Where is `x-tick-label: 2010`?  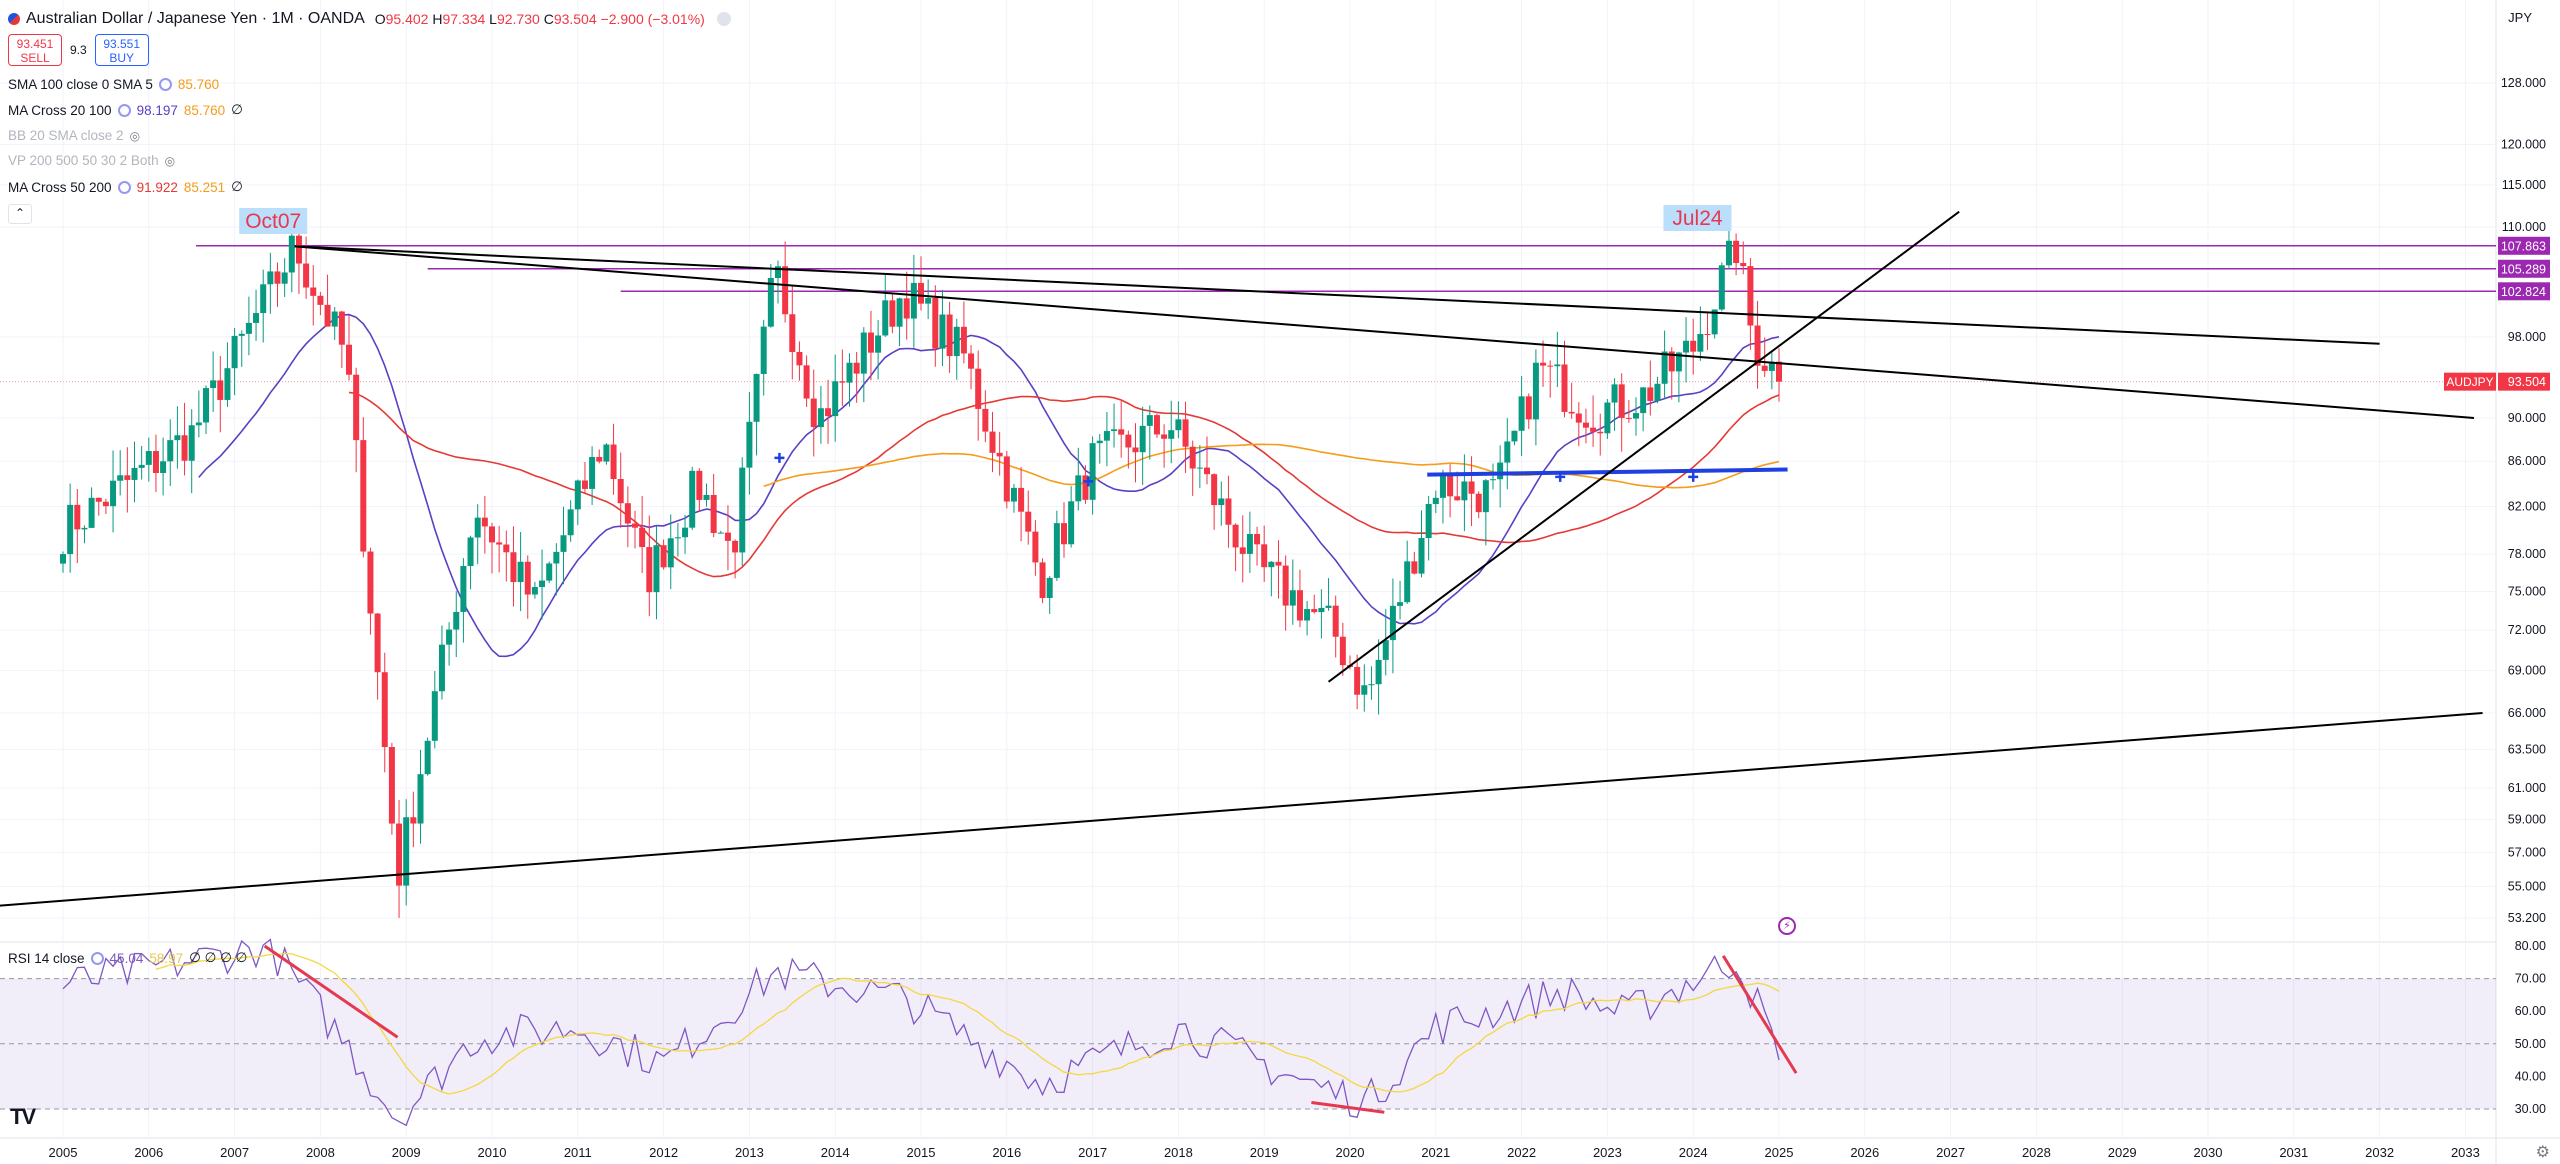
x-tick-label: 2010 is located at coordinates (492, 1152).